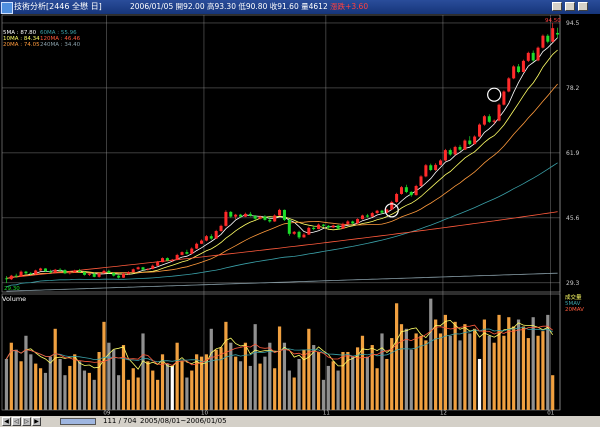 The width and height of the screenshot is (600, 427). Describe the element at coordinates (16, 421) in the screenshot. I see `prev-page-button: ◁` at that location.